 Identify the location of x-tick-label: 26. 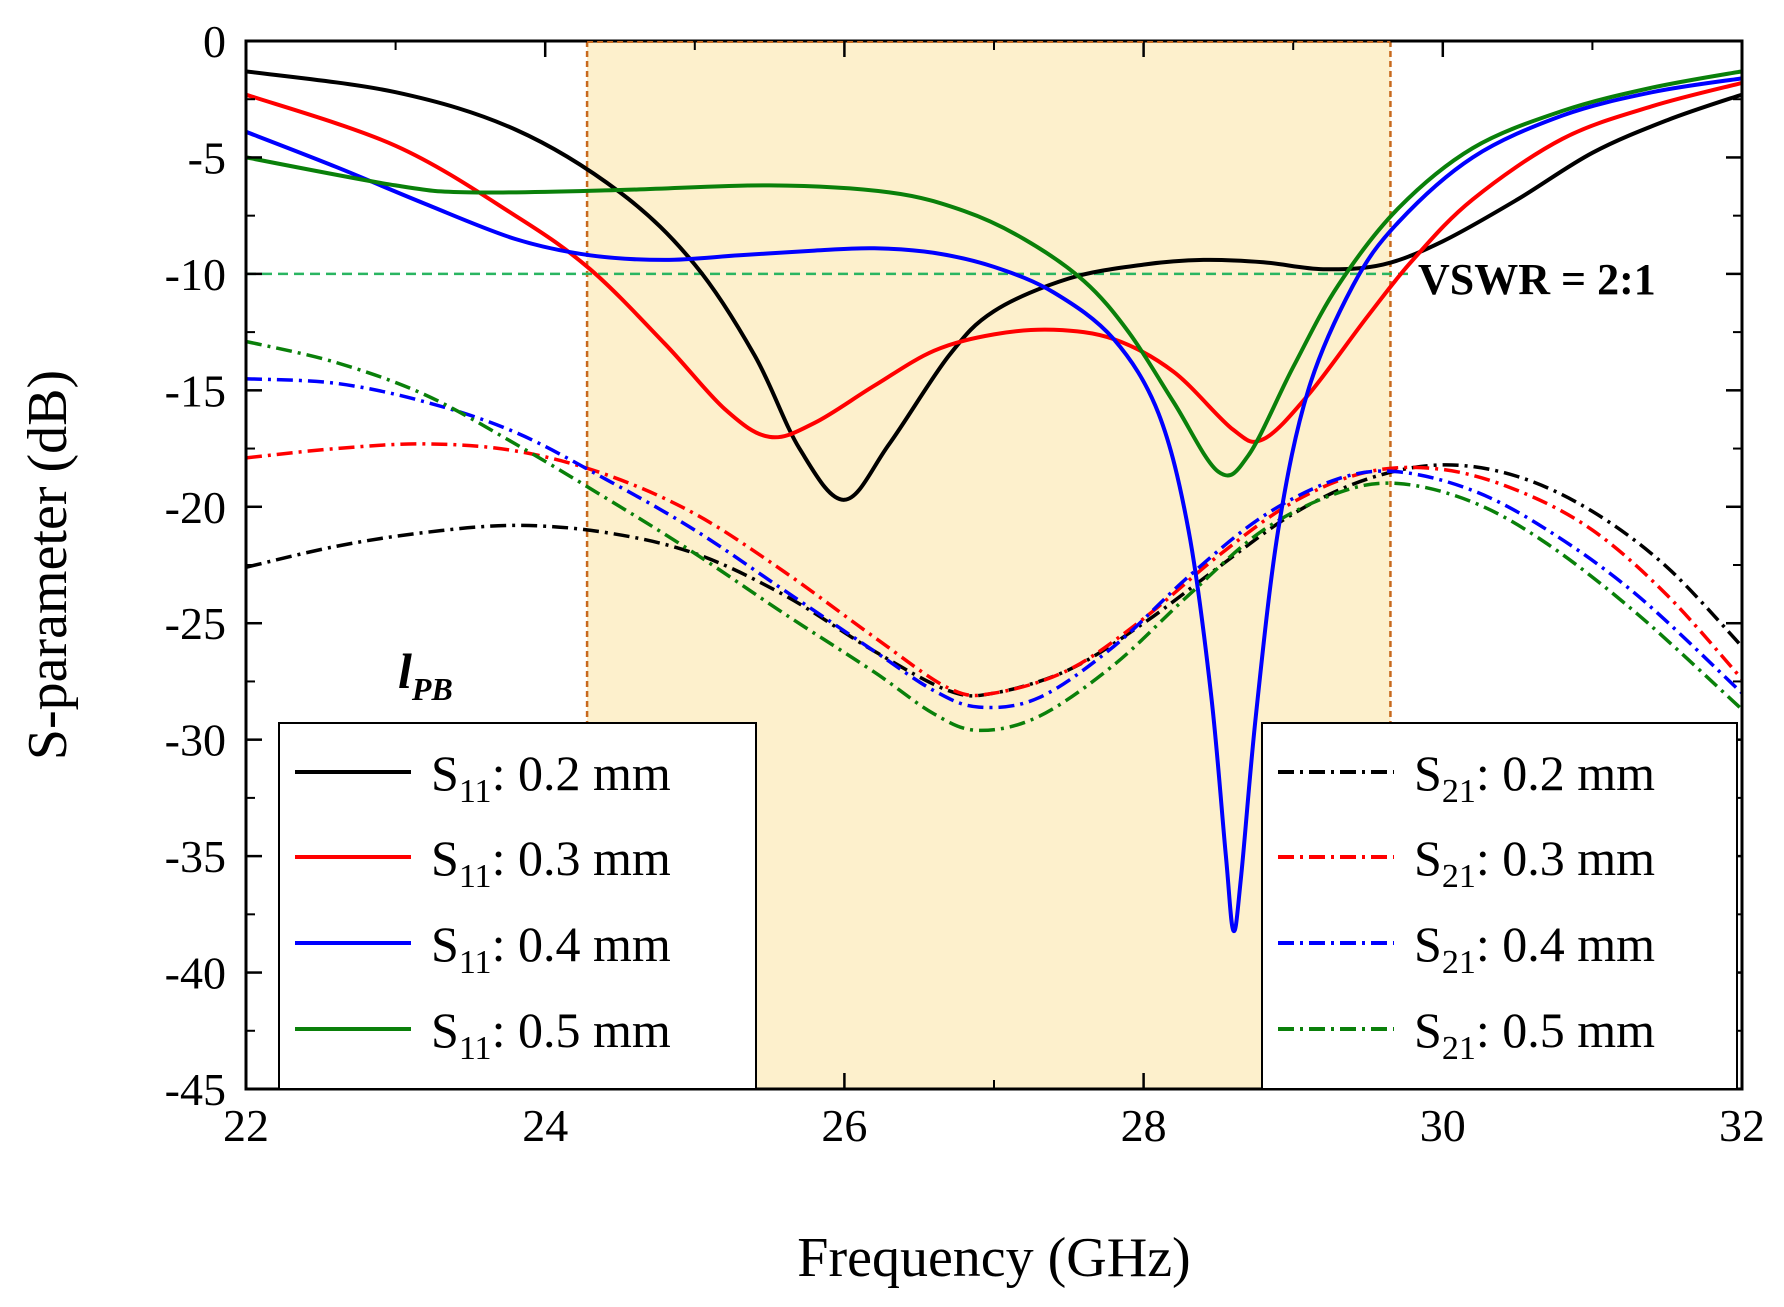
(844, 1125).